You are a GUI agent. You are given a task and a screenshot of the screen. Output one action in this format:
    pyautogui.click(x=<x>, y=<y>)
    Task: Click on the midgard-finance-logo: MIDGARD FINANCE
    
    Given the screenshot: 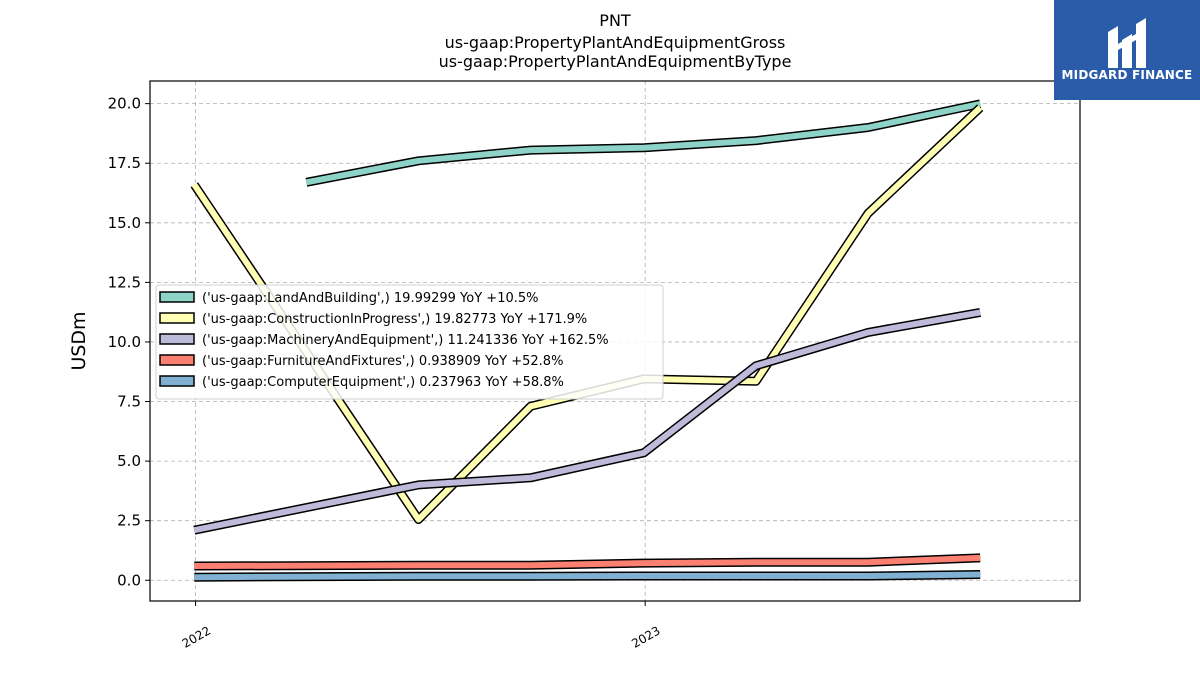 What is the action you would take?
    pyautogui.click(x=1127, y=50)
    